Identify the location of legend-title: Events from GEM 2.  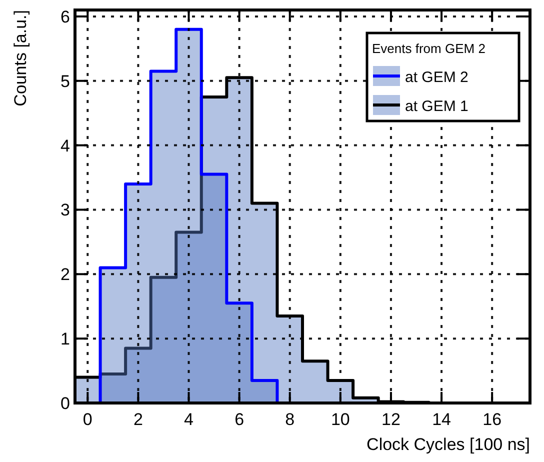
(429, 48).